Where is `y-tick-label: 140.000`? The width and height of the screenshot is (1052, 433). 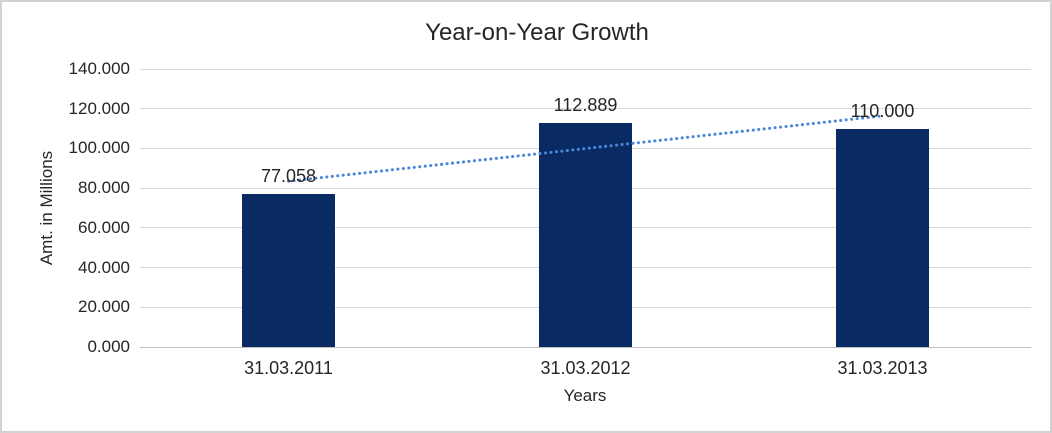
y-tick-label: 140.000 is located at coordinates (99, 68).